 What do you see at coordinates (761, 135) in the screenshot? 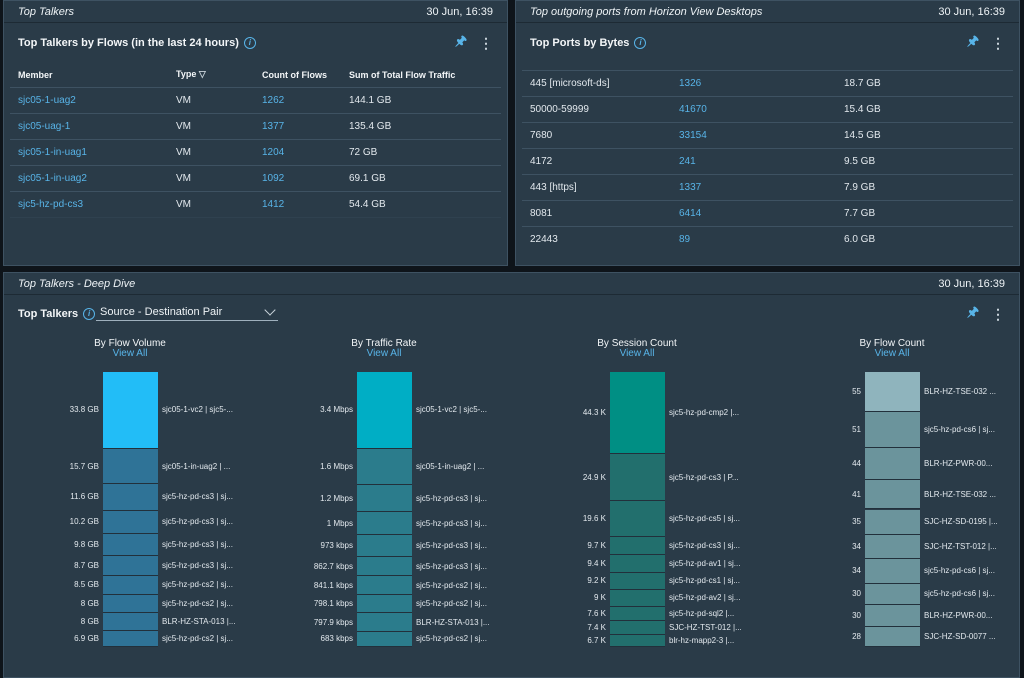
I see `port-count-link: 33154` at bounding box center [761, 135].